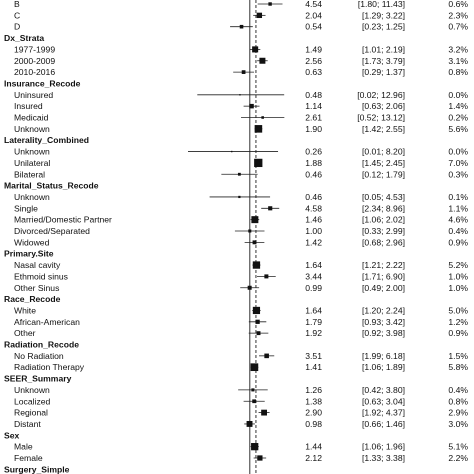 The width and height of the screenshot is (474, 474). Describe the element at coordinates (28, 106) in the screenshot. I see `row-label: Insured` at that location.